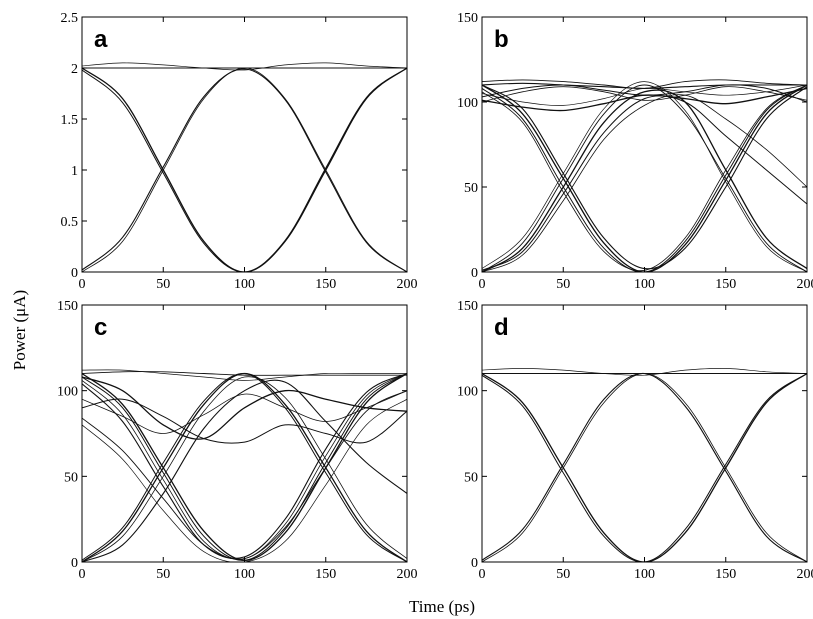 This screenshot has height=619, width=813. Describe the element at coordinates (442, 606) in the screenshot. I see `x-axis-title: Time (ps)` at that location.